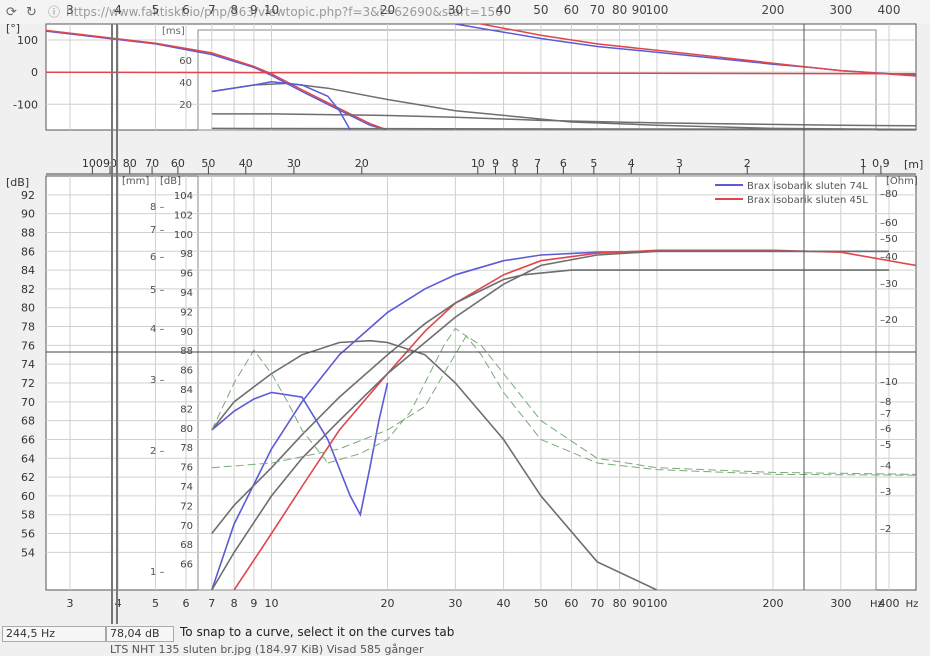  What do you see at coordinates (186, 371) in the screenshot?
I see `inner-db-tick-label: 86` at bounding box center [186, 371].